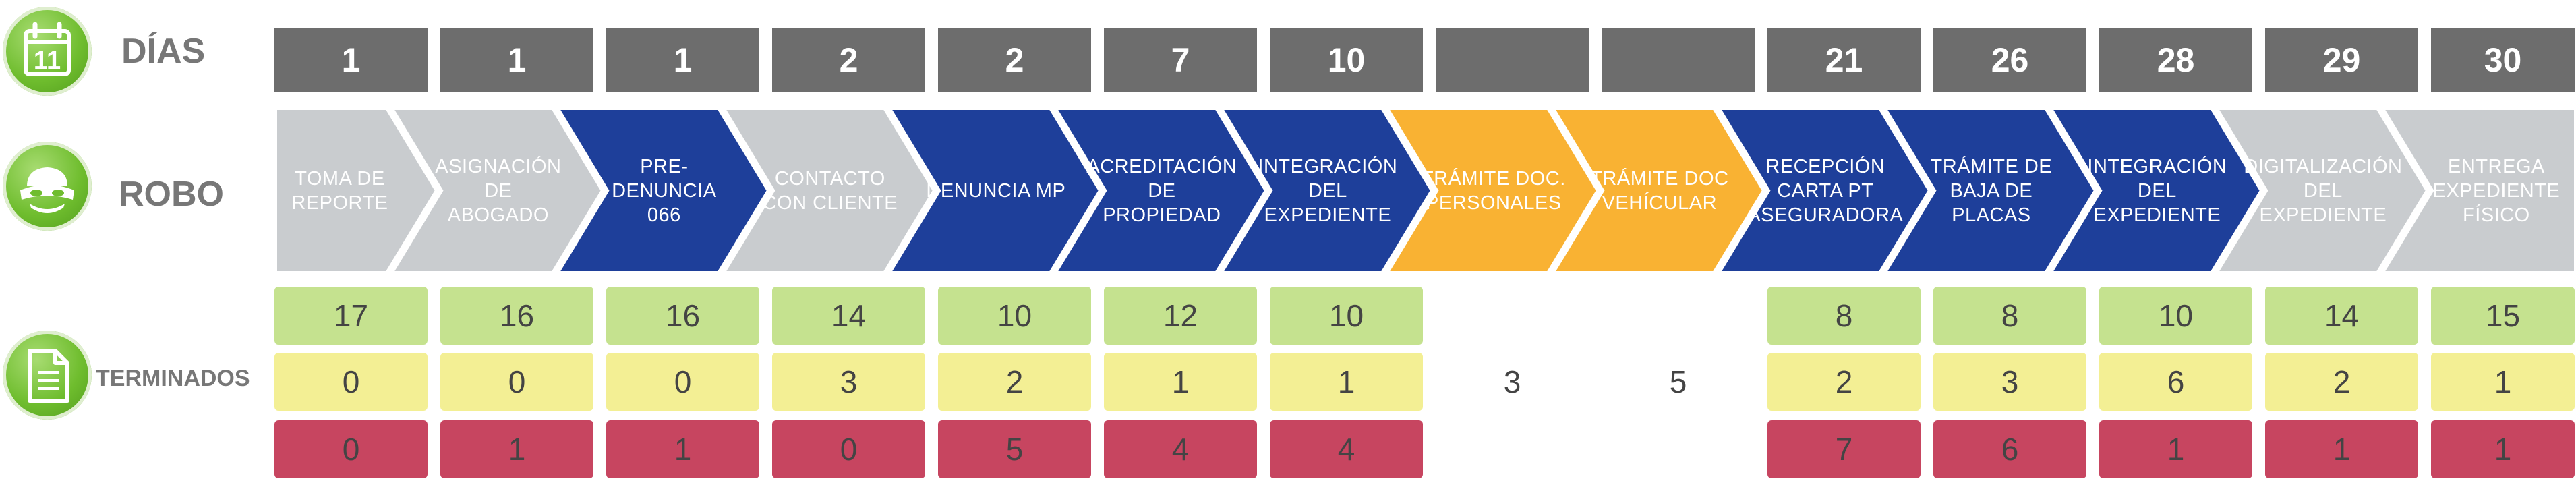 The height and width of the screenshot is (485, 2576). I want to click on process-step-label: CONTACTO CON CLIENTE, so click(830, 190).